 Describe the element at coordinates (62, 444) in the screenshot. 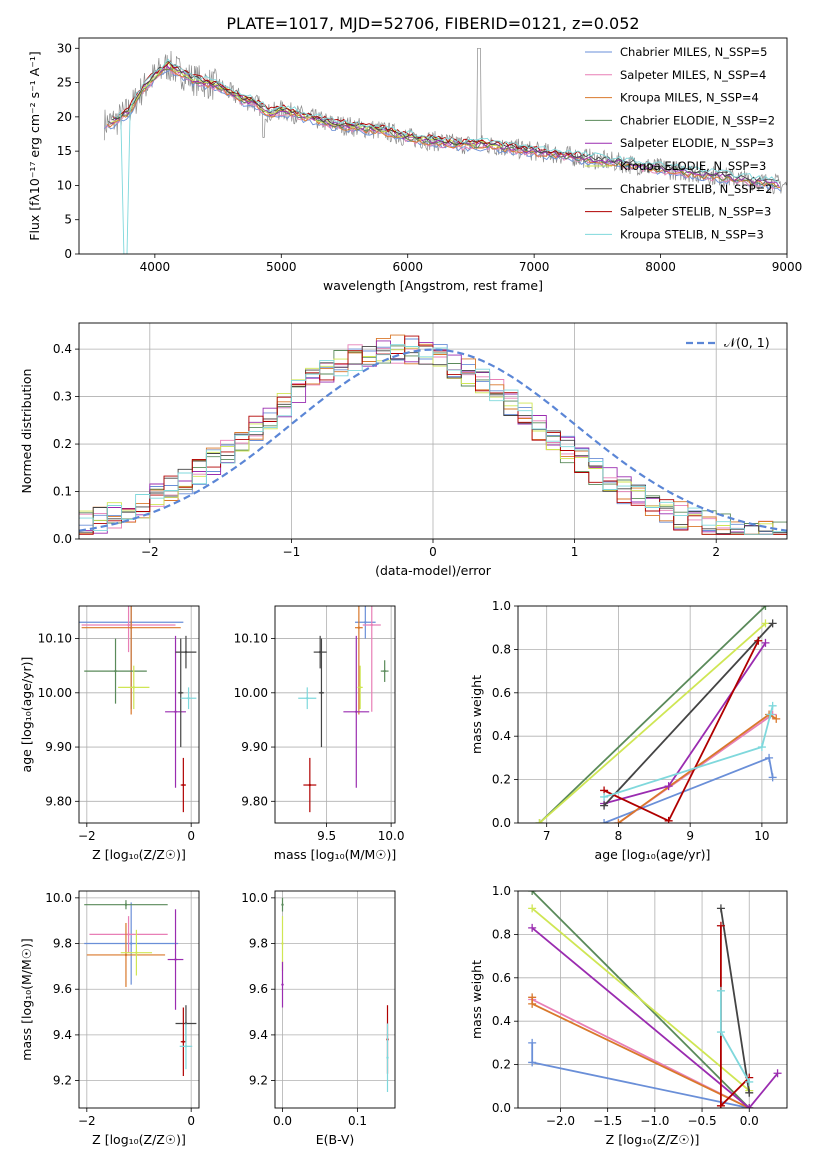

I see `residuals-ytick-label: 0.2` at that location.